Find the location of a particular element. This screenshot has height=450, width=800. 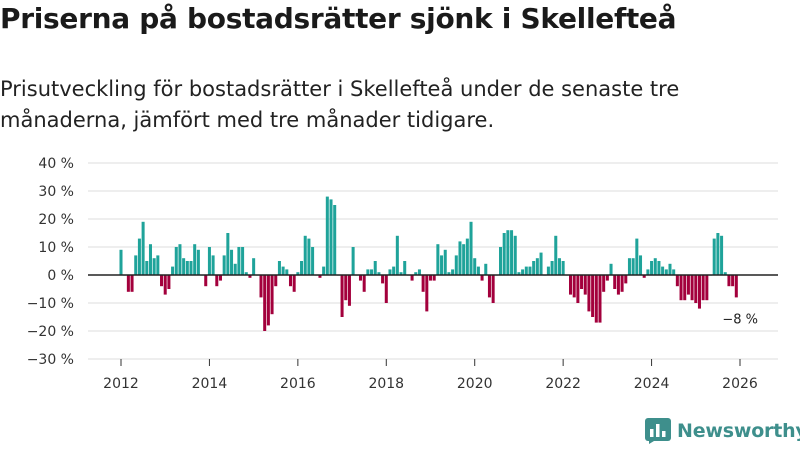

x-tick-label: 2012 is located at coordinates (121, 384).